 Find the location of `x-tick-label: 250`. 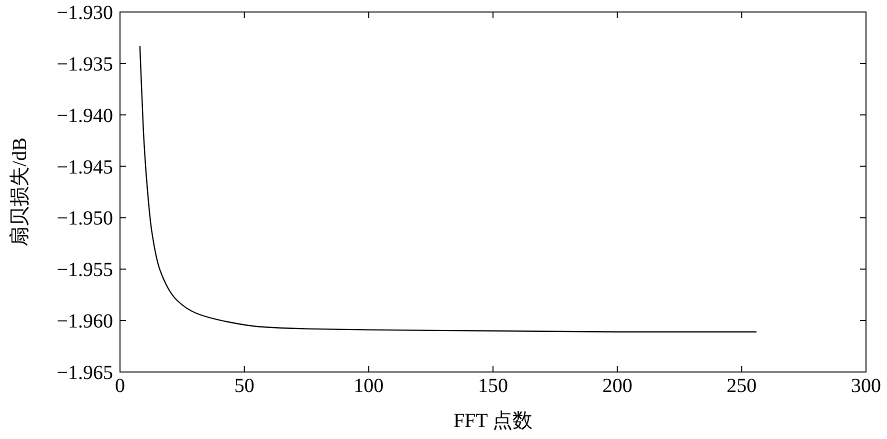

x-tick-label: 250 is located at coordinates (741, 386).